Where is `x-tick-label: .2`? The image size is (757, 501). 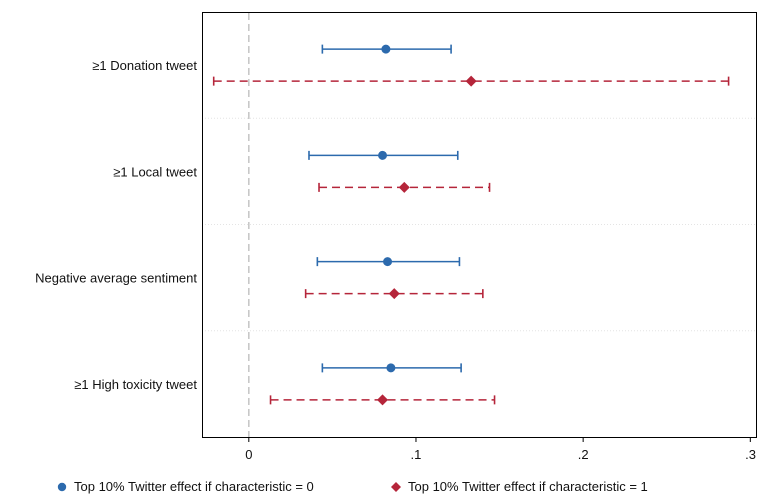
x-tick-label: .2 is located at coordinates (583, 454).